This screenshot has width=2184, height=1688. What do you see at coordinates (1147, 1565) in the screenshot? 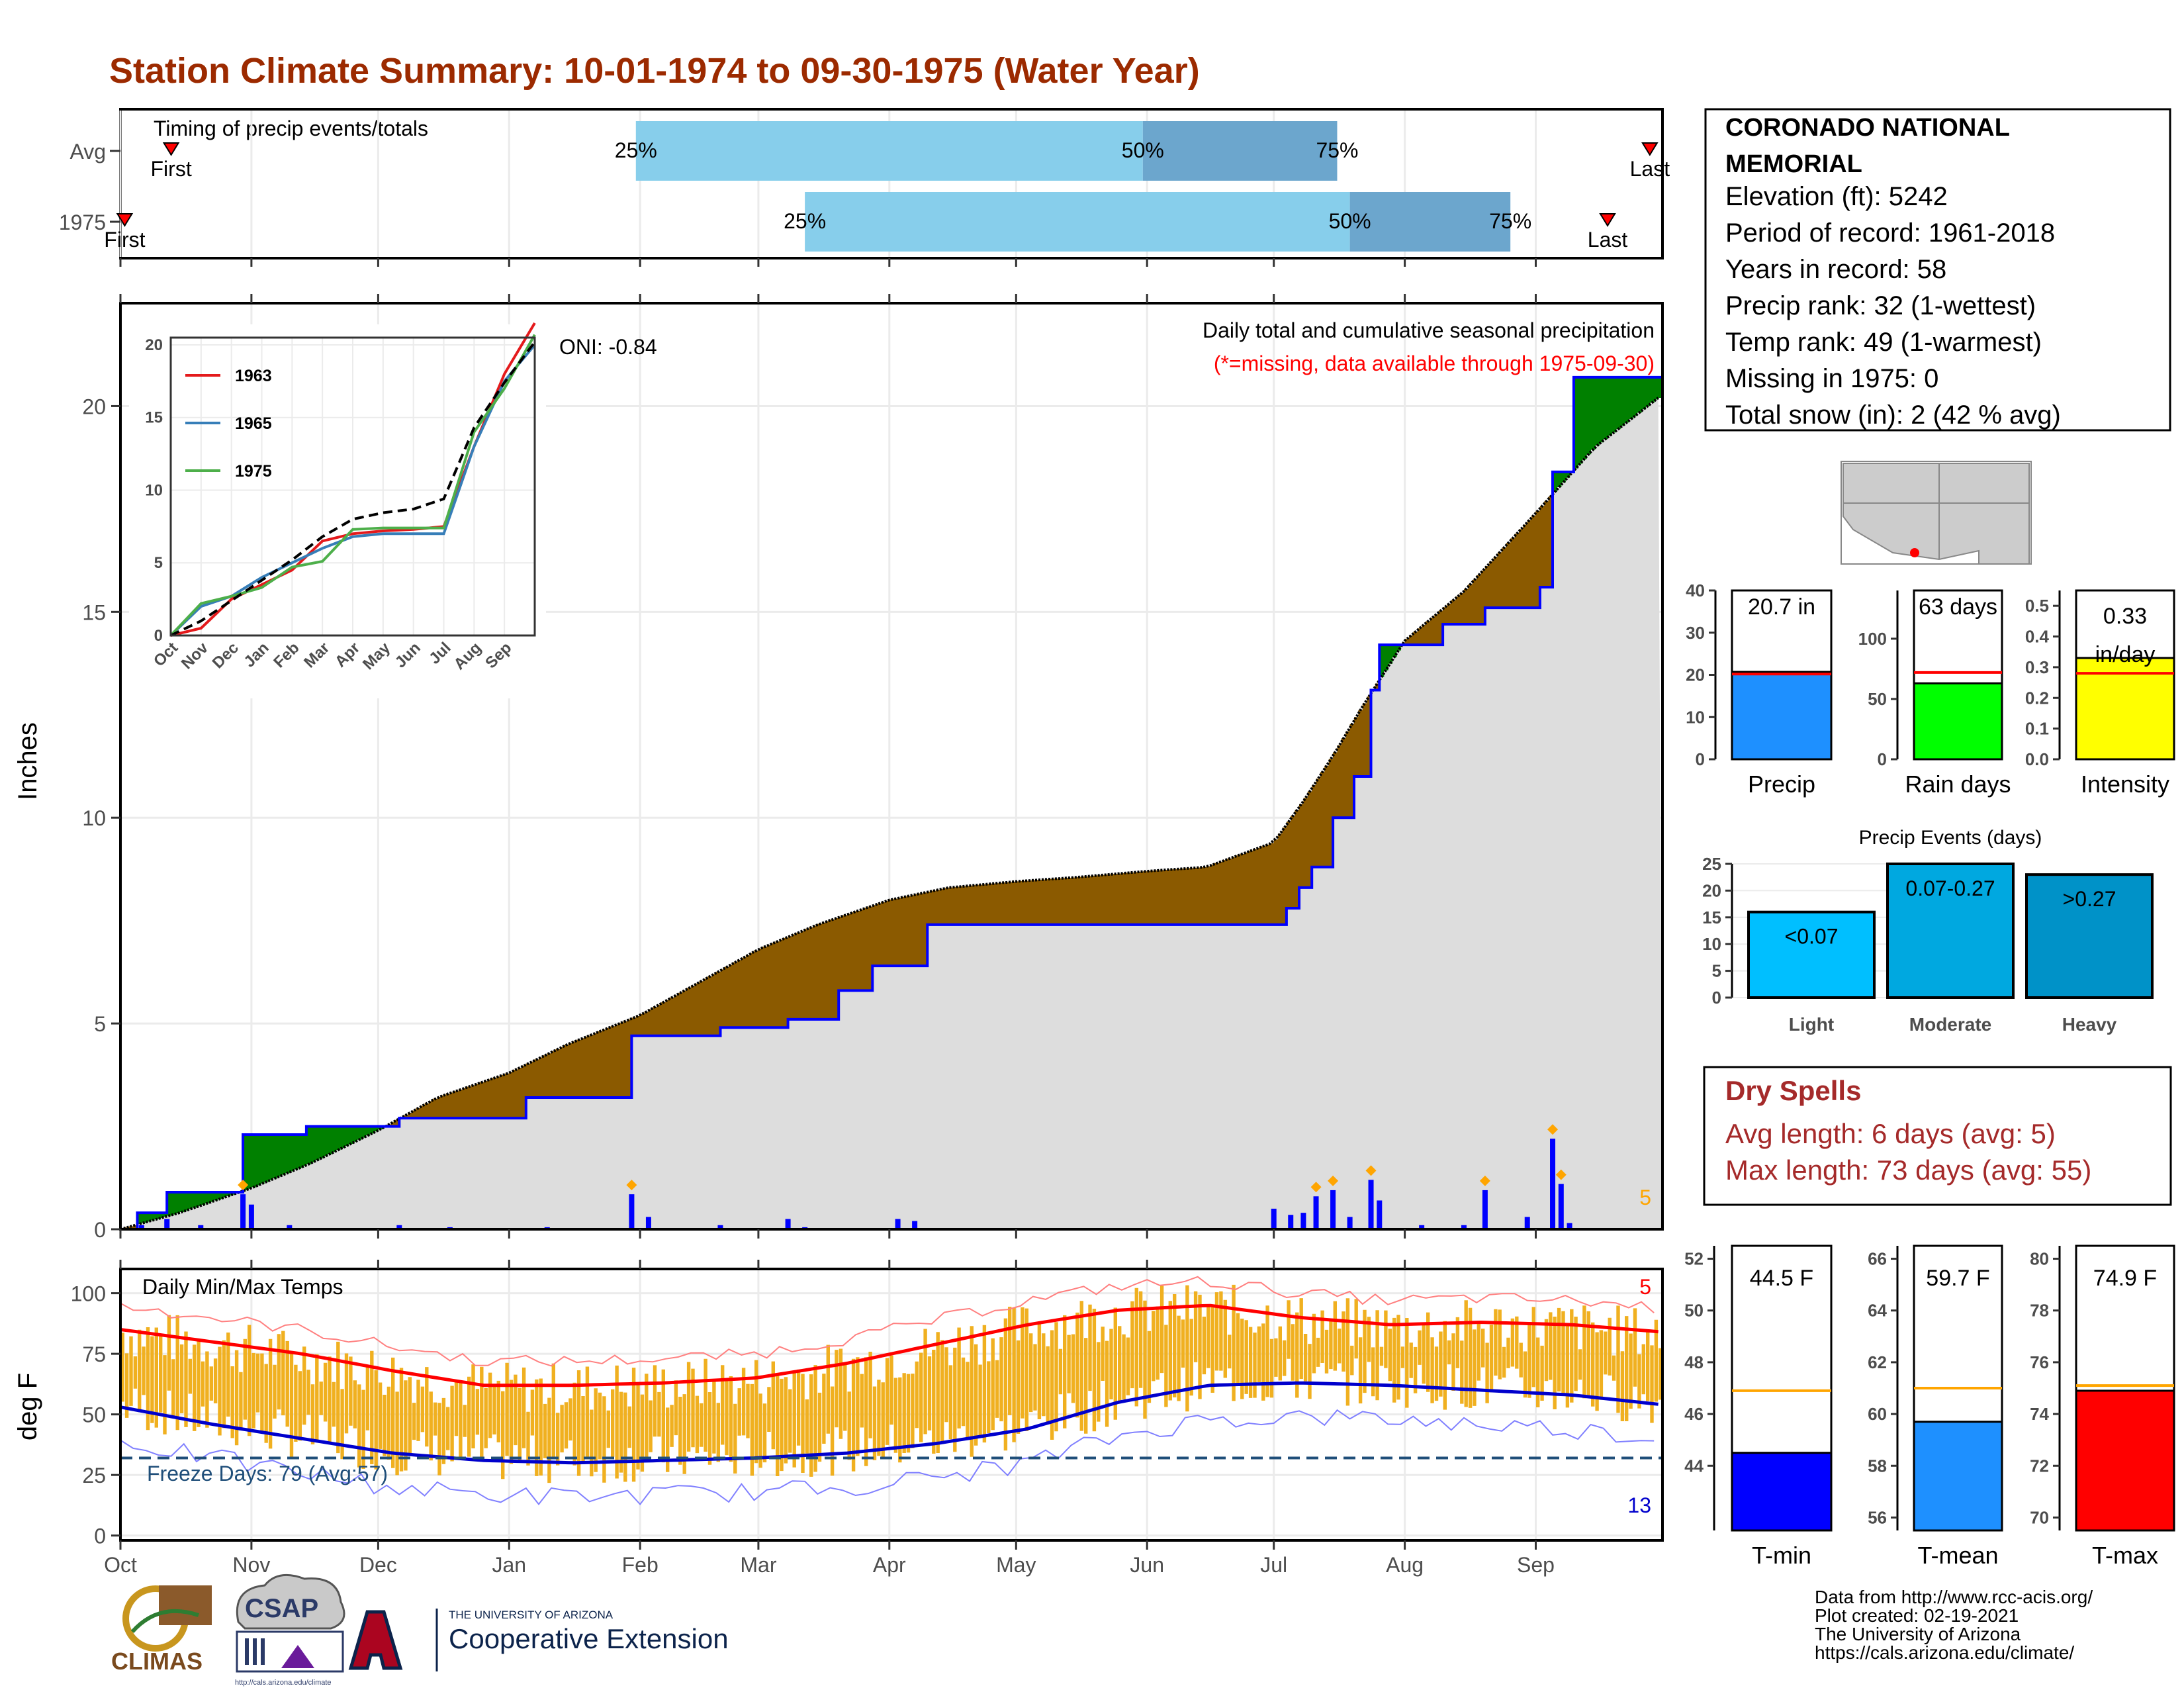
I see `temp-x-tick-label: Jun` at bounding box center [1147, 1565].